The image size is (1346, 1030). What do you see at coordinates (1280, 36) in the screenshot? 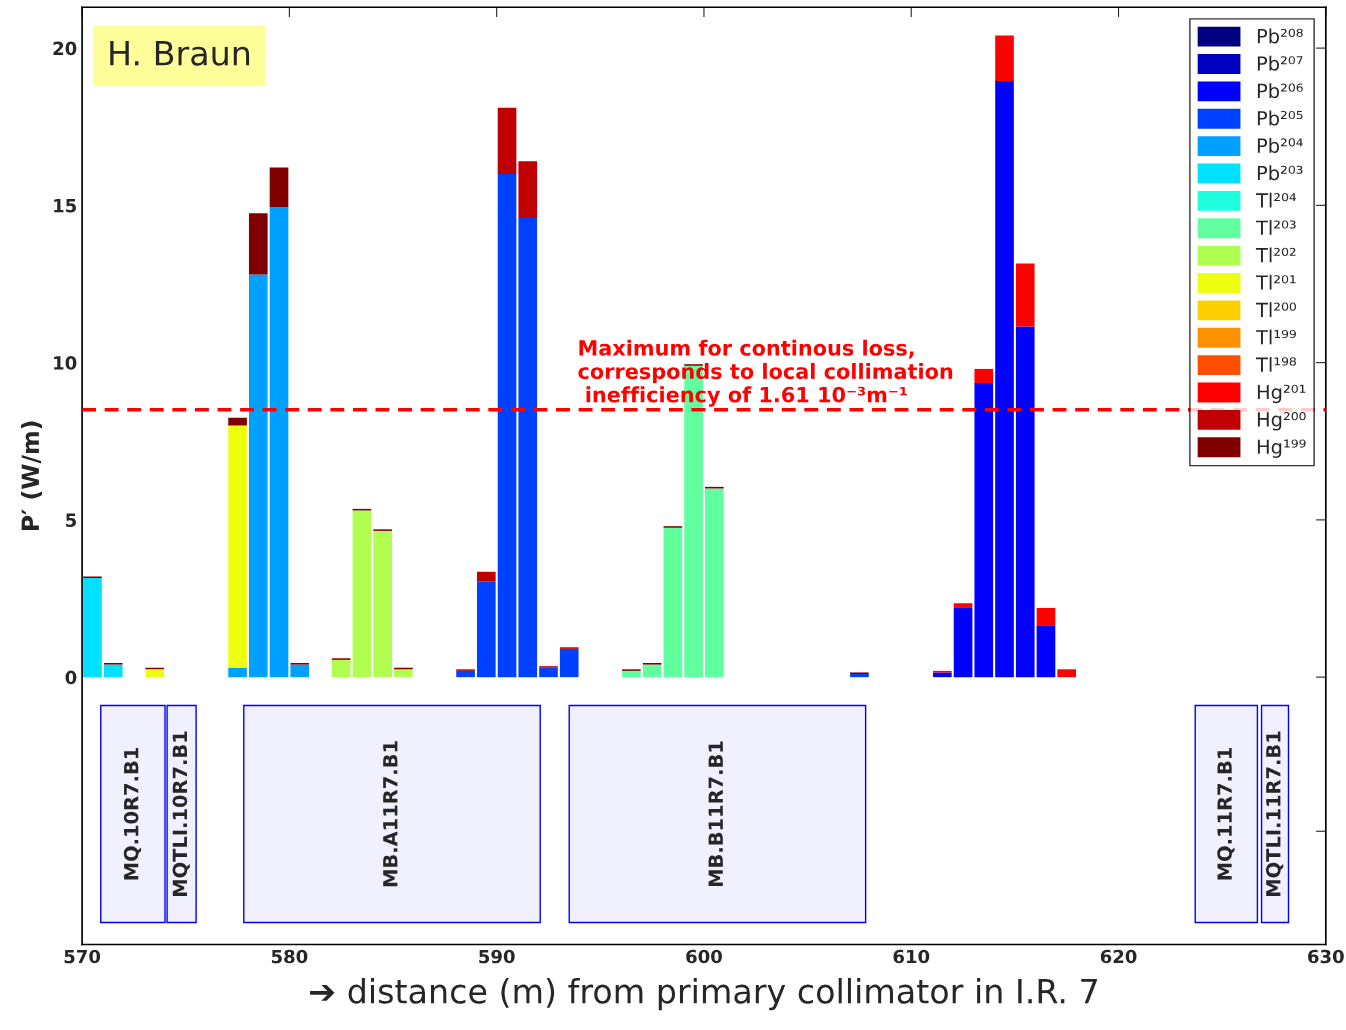
I see `legend-label: Pb²⁰⁸` at bounding box center [1280, 36].